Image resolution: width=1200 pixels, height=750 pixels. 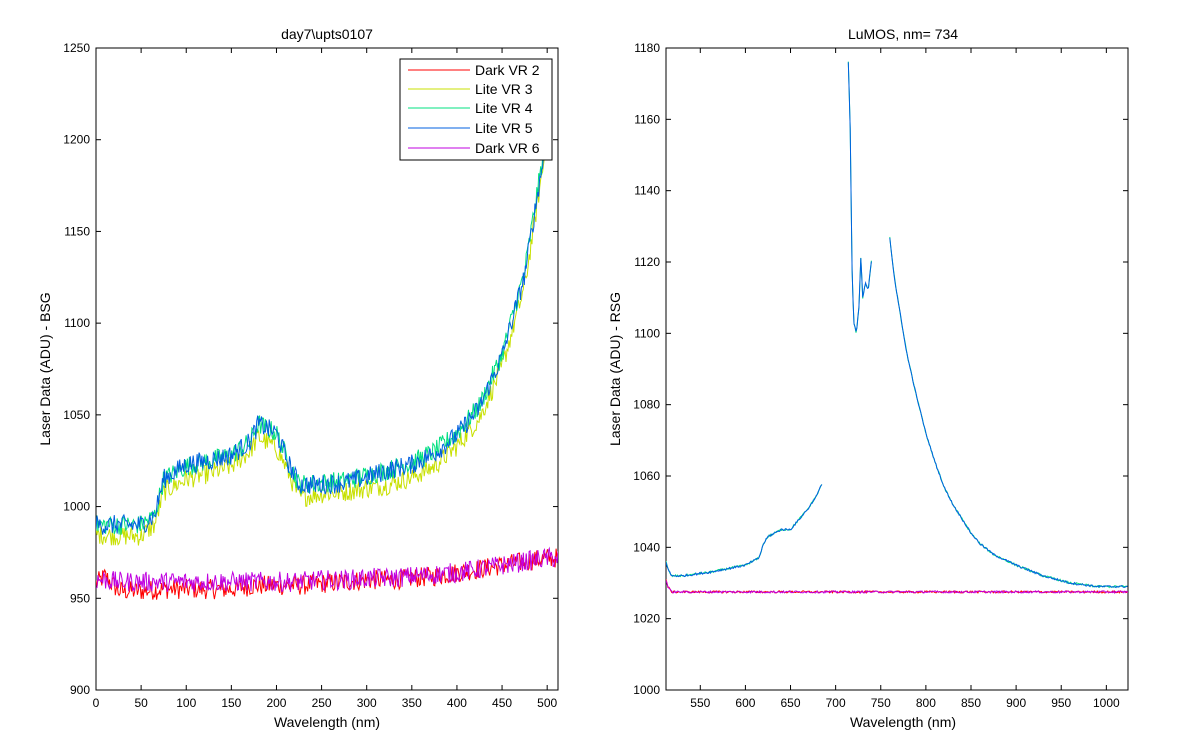 What do you see at coordinates (647, 48) in the screenshot?
I see `y-tick-label: 1180` at bounding box center [647, 48].